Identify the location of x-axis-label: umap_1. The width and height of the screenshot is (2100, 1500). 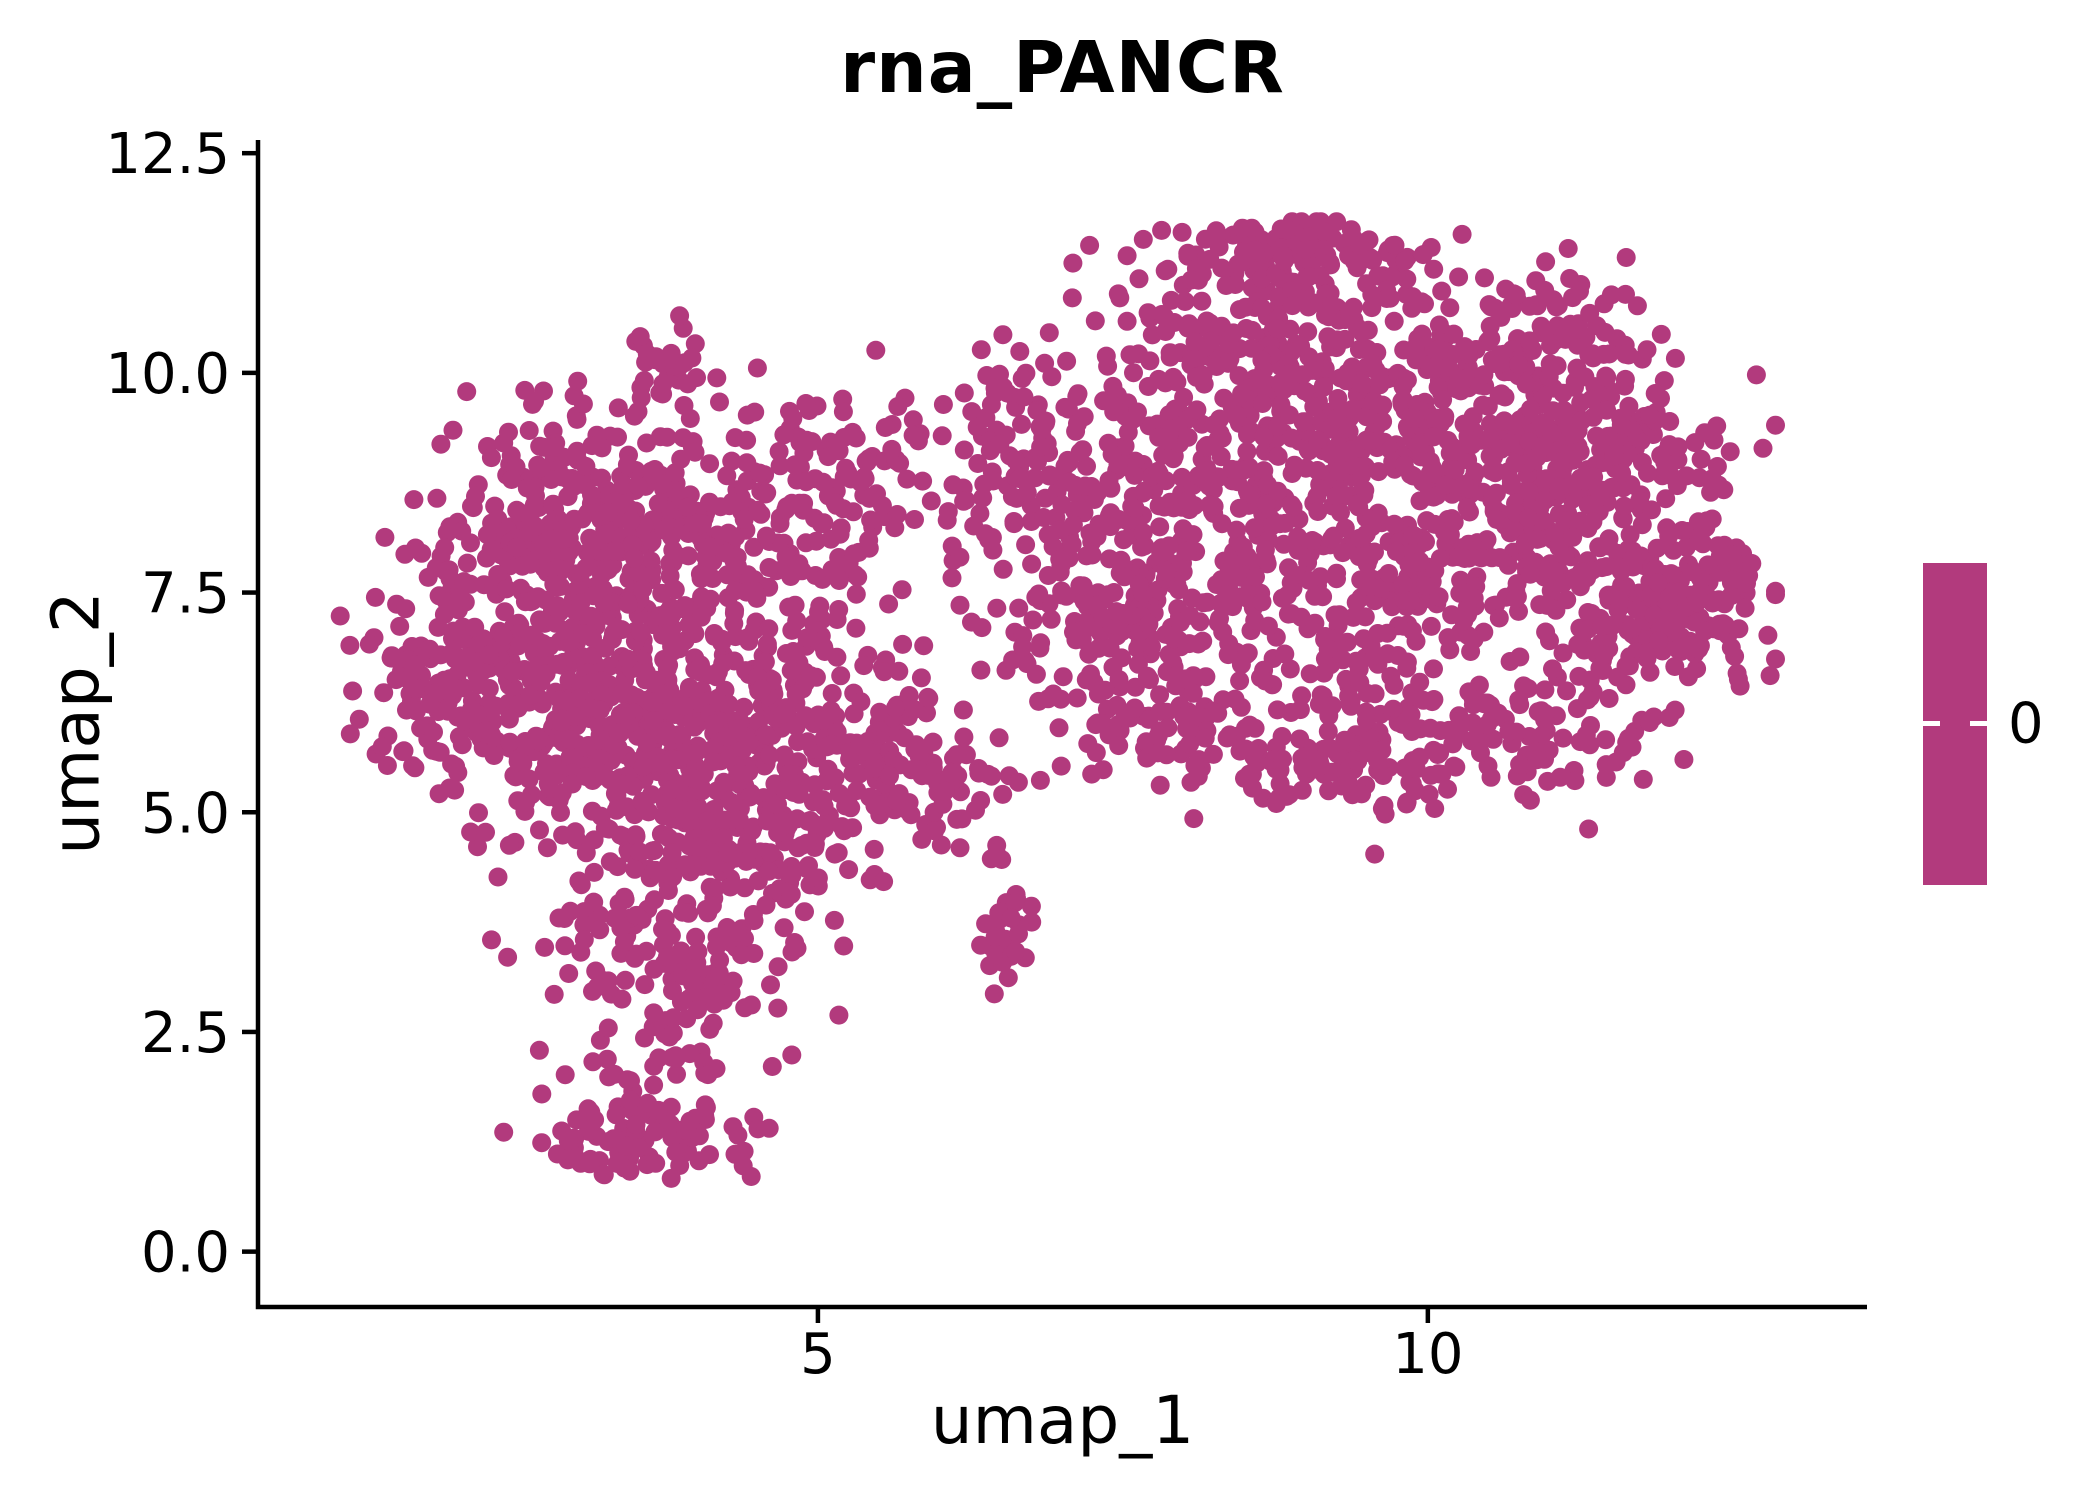
(1062, 1420).